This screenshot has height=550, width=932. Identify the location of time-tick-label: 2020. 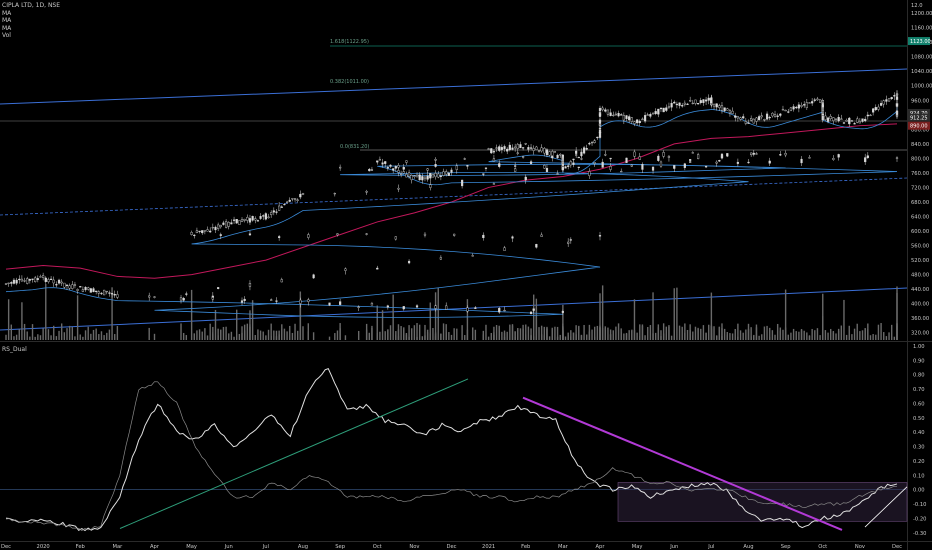
(43, 547).